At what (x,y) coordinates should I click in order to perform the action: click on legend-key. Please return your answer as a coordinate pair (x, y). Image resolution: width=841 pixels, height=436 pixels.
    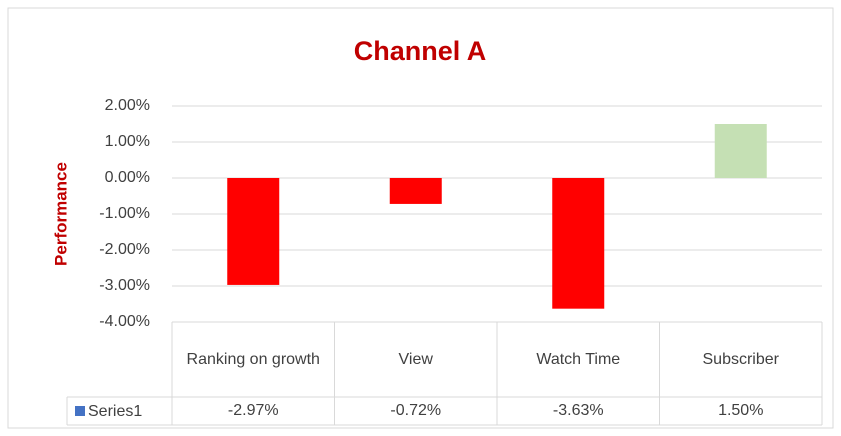
    Looking at the image, I should click on (80, 411).